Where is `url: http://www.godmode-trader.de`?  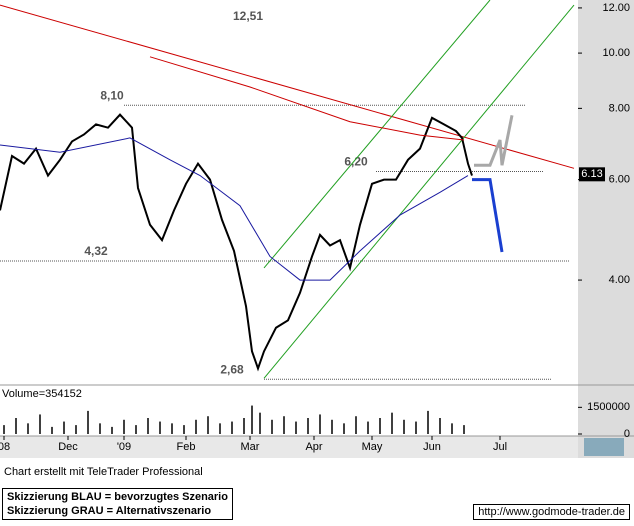
url: http://www.godmode-trader.de is located at coordinates (551, 512).